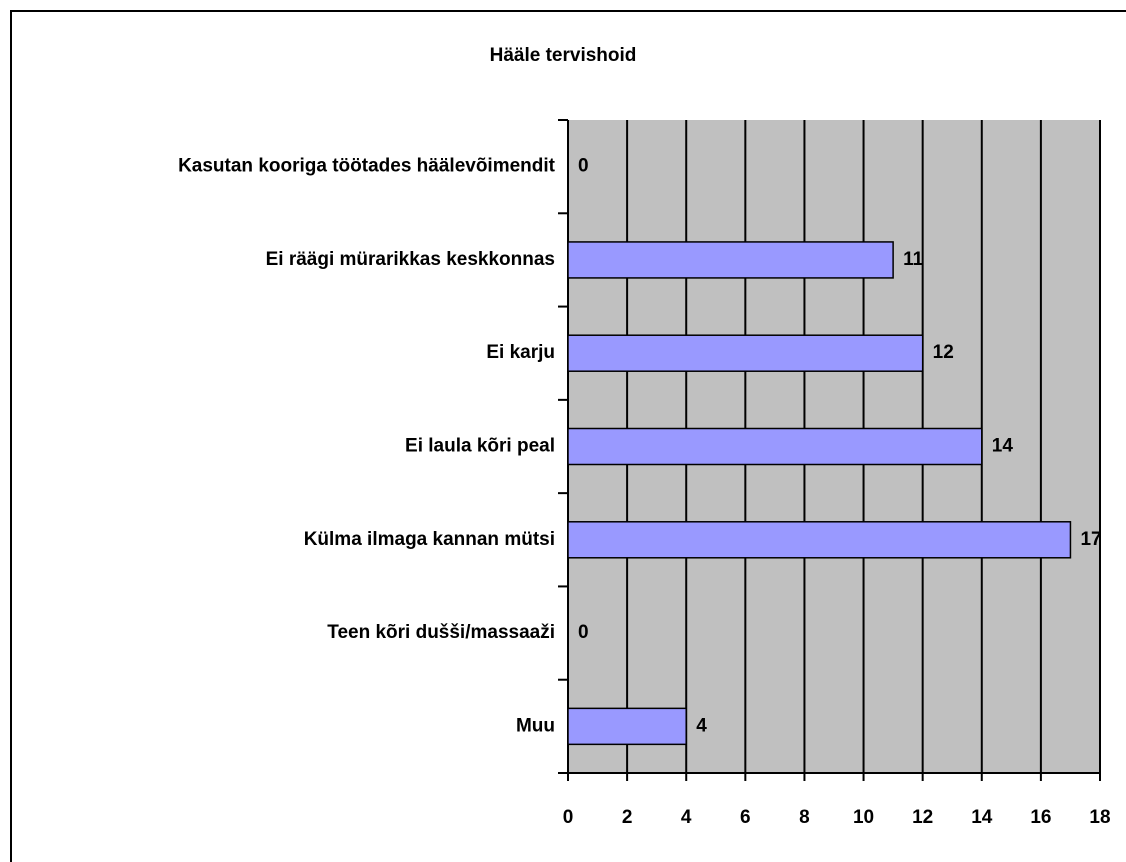 Image resolution: width=1126 pixels, height=862 pixels. What do you see at coordinates (943, 352) in the screenshot?
I see `data-label: 12` at bounding box center [943, 352].